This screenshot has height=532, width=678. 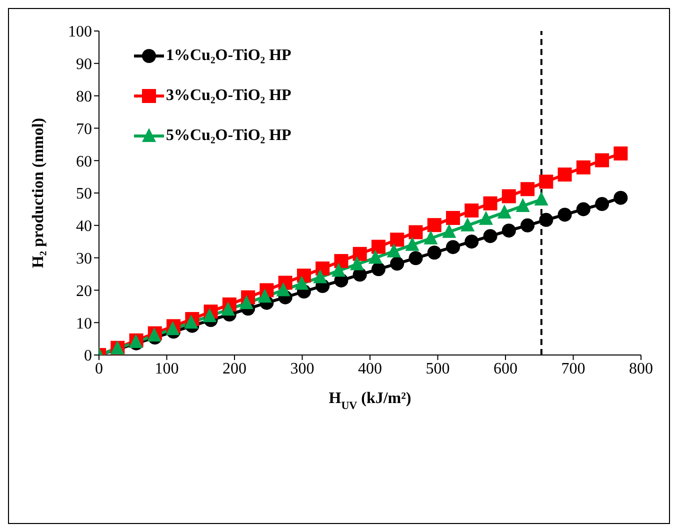 I want to click on y-axis-title: H₂ production (mmol), so click(x=38, y=193).